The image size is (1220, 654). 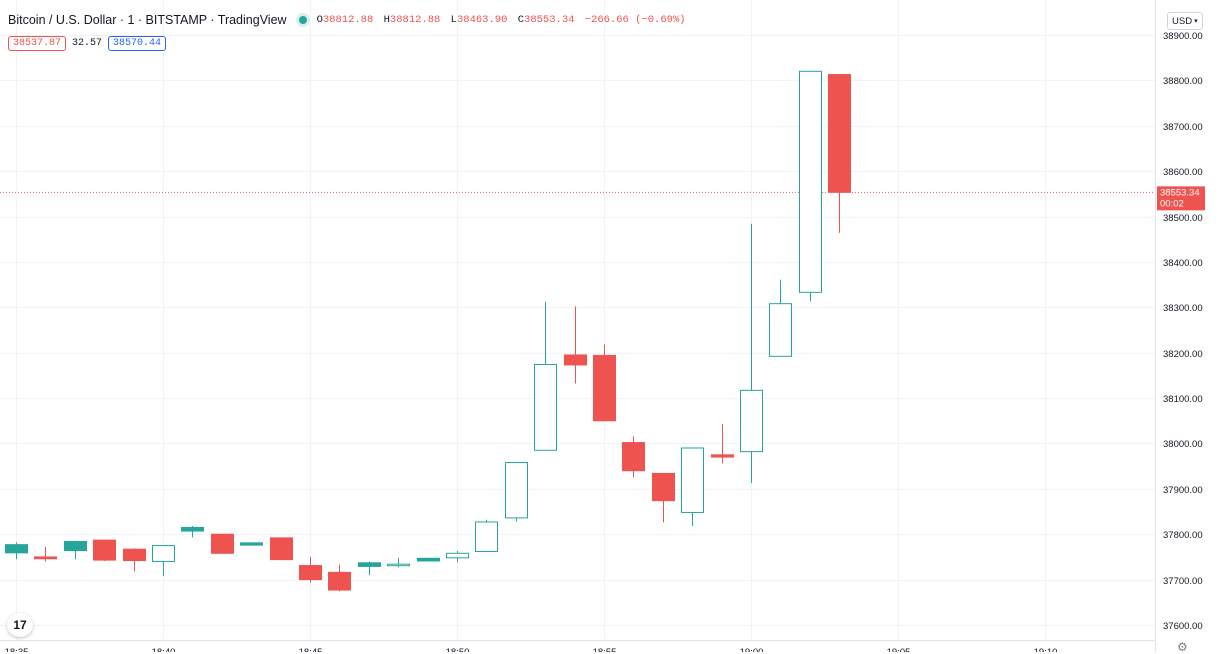 I want to click on time-axis: 18:35 18:40 18:45 18:50 18:55 19:00 19:05 19:10, so click(x=531, y=649).